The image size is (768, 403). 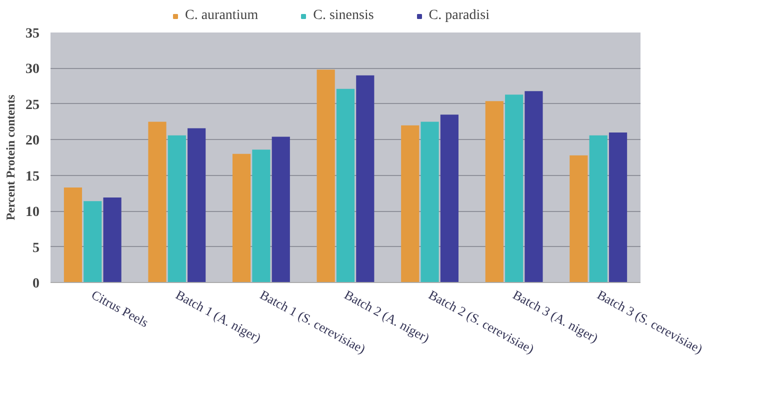 What do you see at coordinates (36, 248) in the screenshot?
I see `y-tick-label: 5` at bounding box center [36, 248].